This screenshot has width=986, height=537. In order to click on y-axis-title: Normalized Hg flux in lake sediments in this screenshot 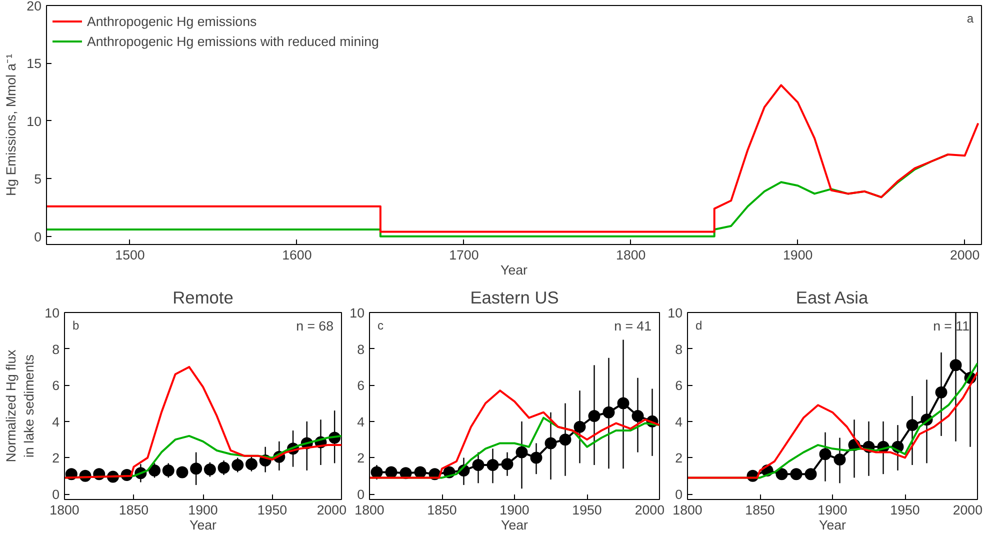, I will do `click(20, 405)`.